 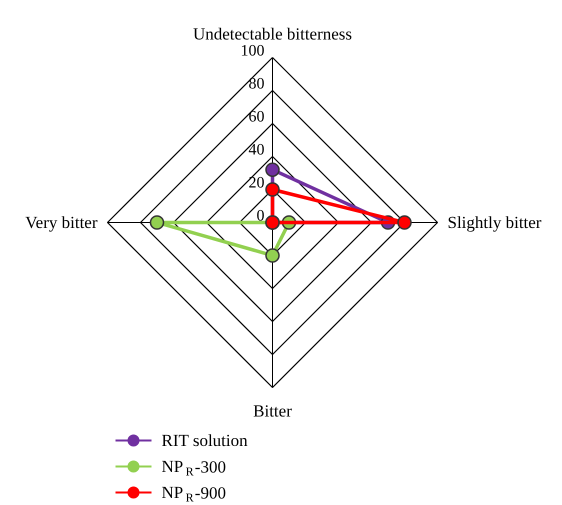 What do you see at coordinates (495, 222) in the screenshot?
I see `spoke-label: Slightly bitter` at bounding box center [495, 222].